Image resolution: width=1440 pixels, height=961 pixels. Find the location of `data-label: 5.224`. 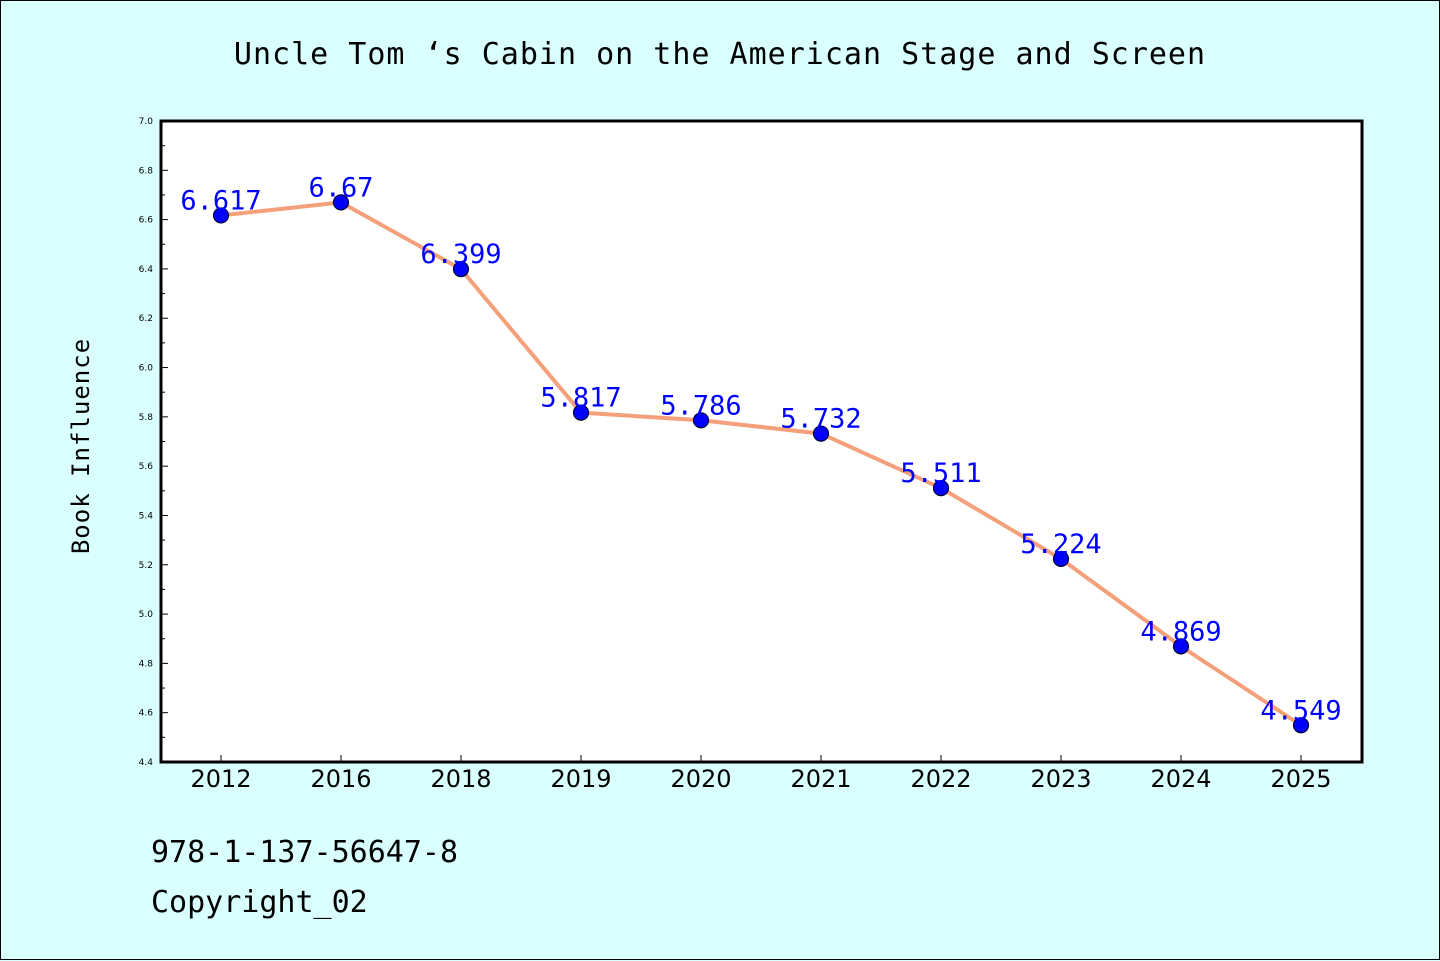

data-label: 5.224 is located at coordinates (1060, 544).